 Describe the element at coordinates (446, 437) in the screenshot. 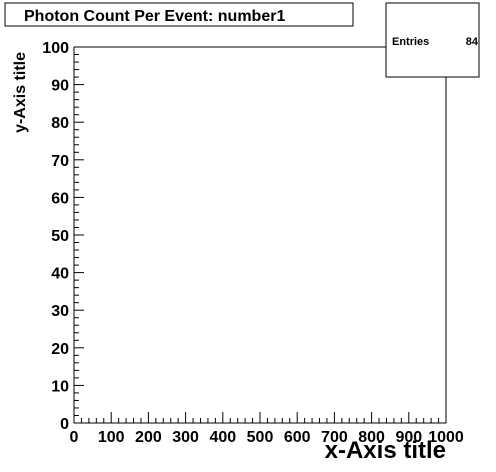

I see `x-tick-label: 1000` at that location.